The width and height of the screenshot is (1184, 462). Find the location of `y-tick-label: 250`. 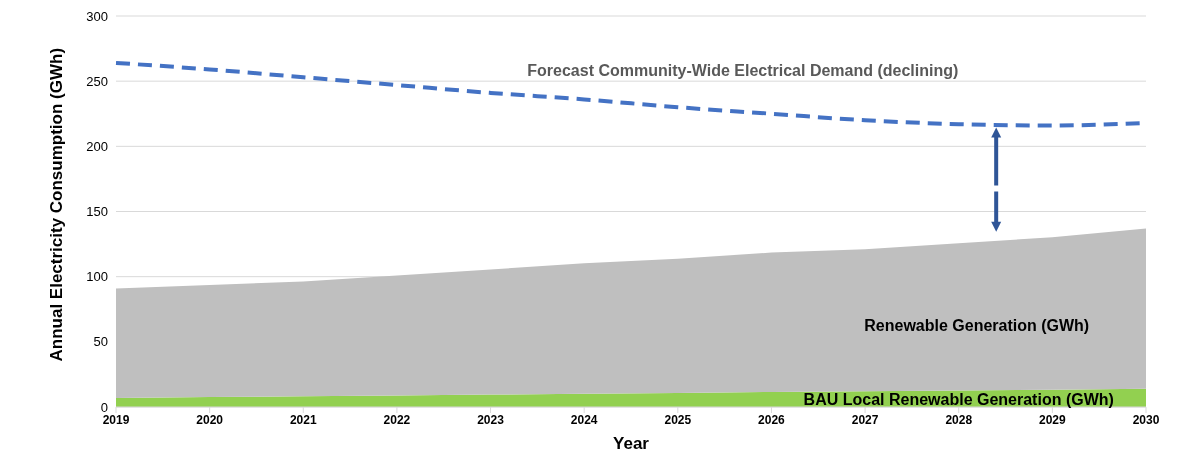

y-tick-label: 250 is located at coordinates (97, 81).